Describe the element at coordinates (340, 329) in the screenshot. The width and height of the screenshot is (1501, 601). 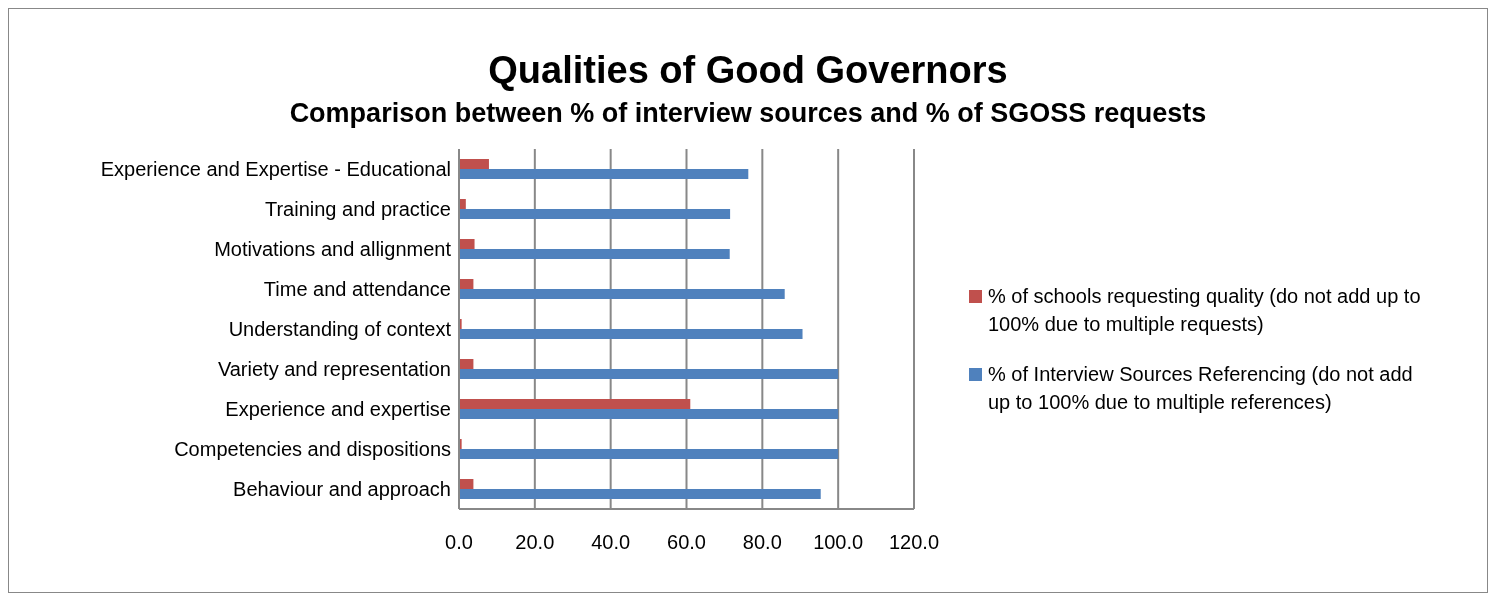
I see `y-tick-label: Understanding of context` at that location.